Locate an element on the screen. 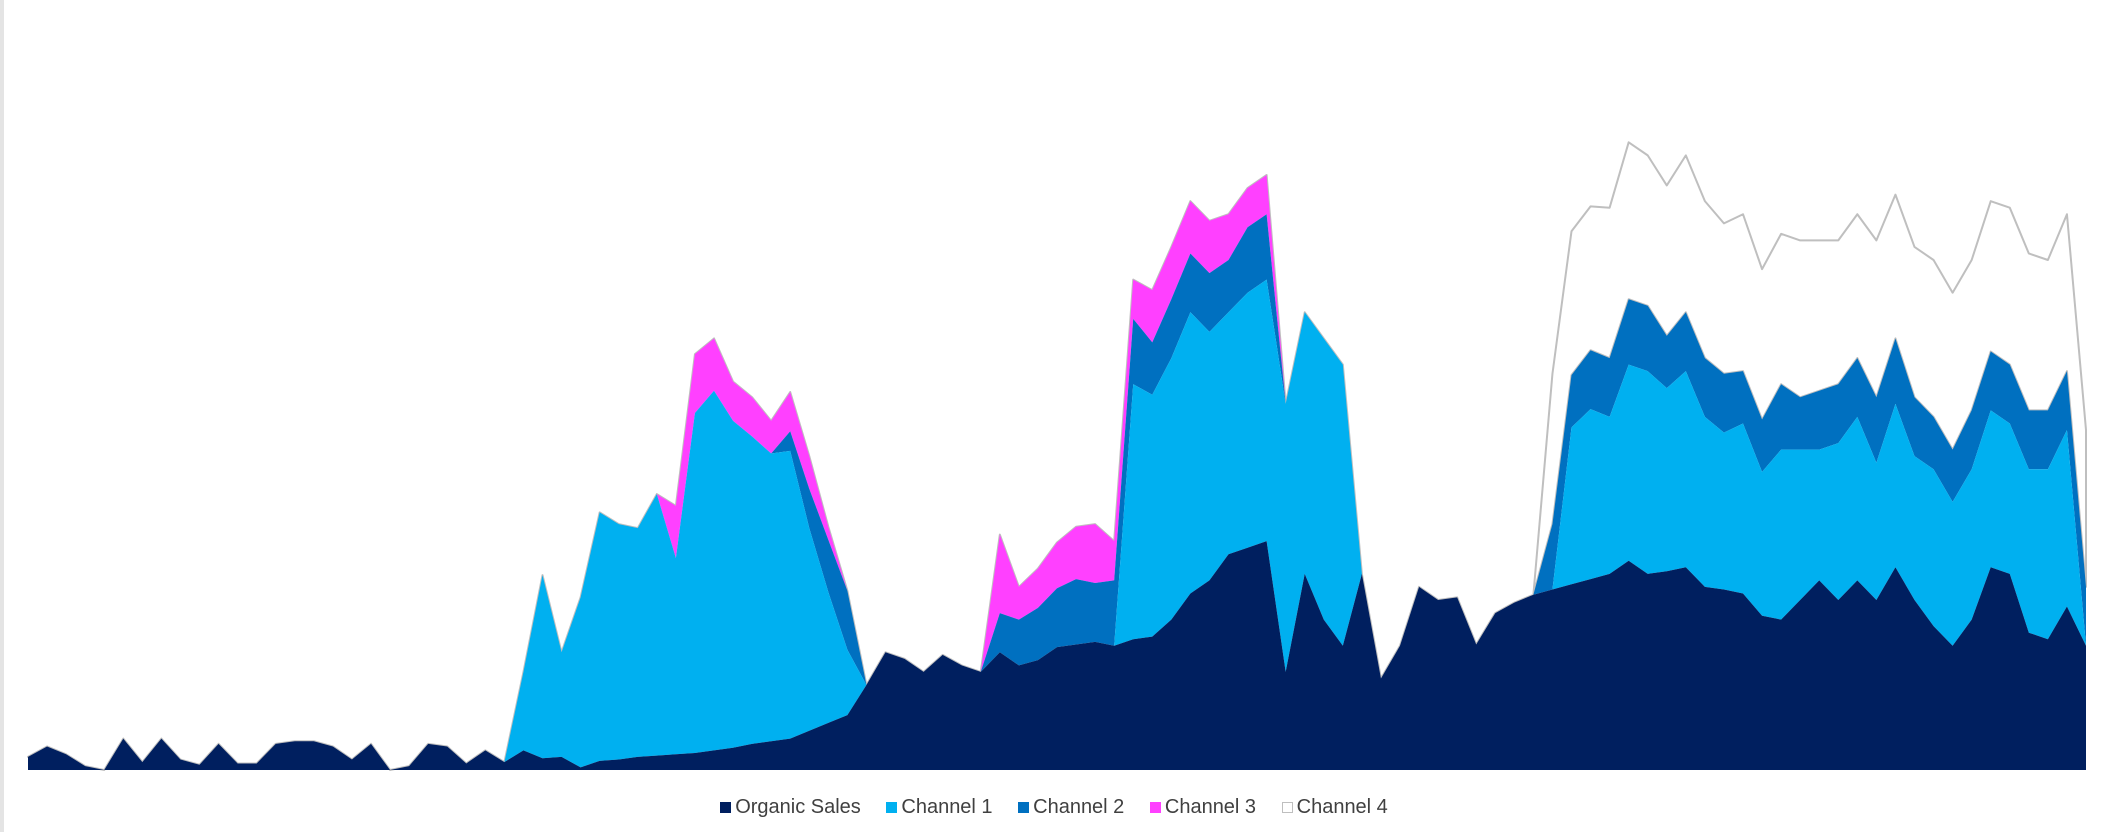  legend-label-channel-2: Channel 2 is located at coordinates (1079, 807).